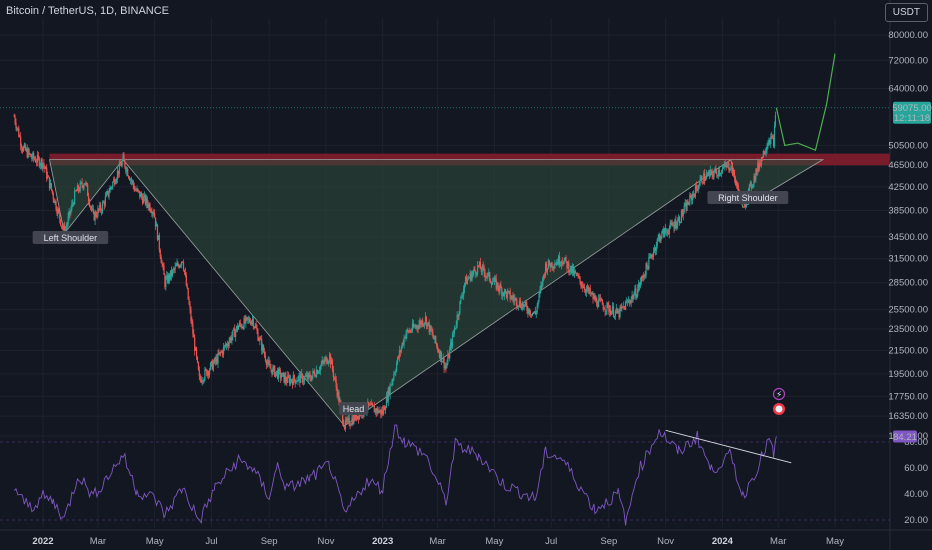  What do you see at coordinates (908, 374) in the screenshot?
I see `price-axis-label: 19500.00` at bounding box center [908, 374].